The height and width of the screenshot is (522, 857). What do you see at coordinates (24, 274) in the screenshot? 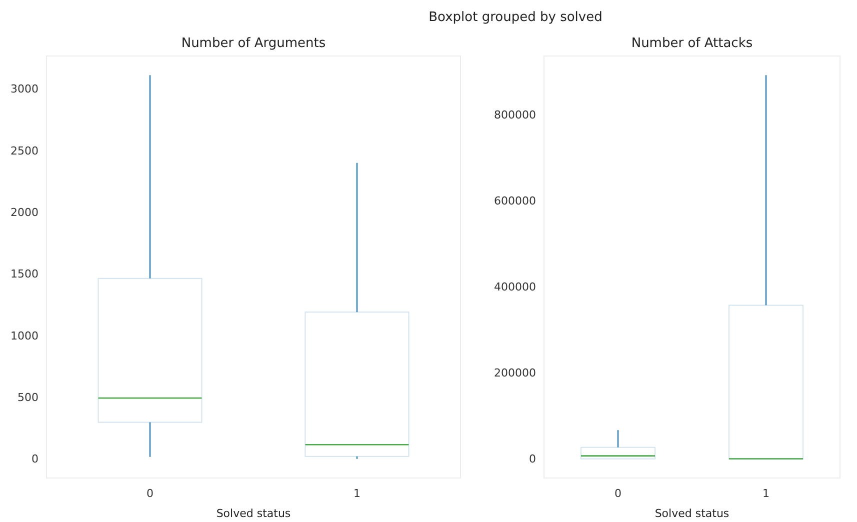
I see `y-tick-label: 1500` at bounding box center [24, 274].